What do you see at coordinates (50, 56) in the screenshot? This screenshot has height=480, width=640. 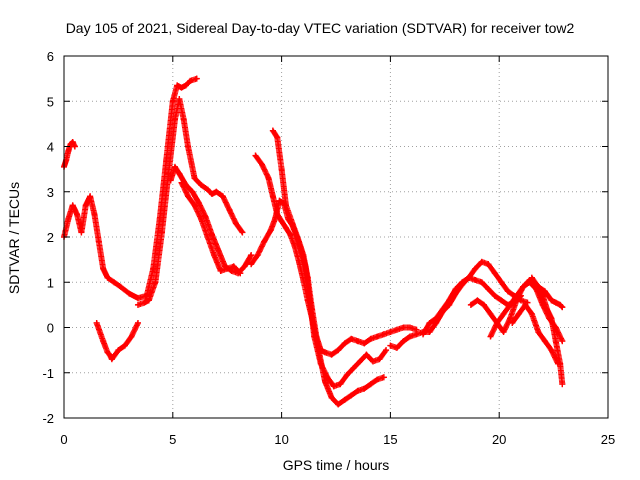 I see `y-tick-label: 6` at bounding box center [50, 56].